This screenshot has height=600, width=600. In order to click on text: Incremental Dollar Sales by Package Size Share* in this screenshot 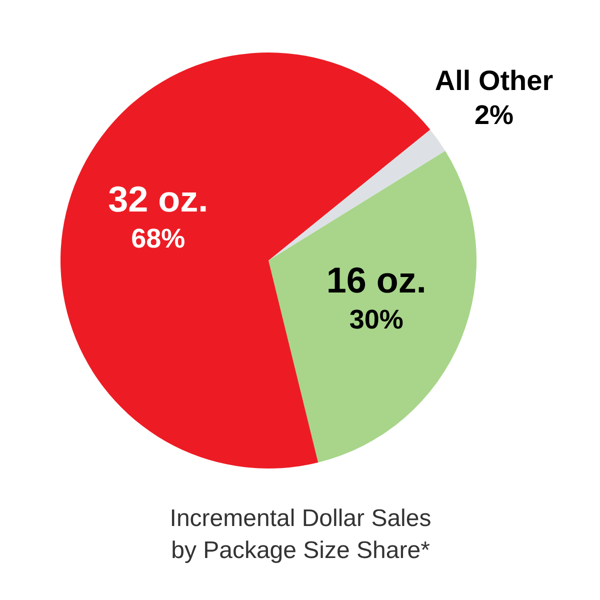, I will do `click(301, 534)`.